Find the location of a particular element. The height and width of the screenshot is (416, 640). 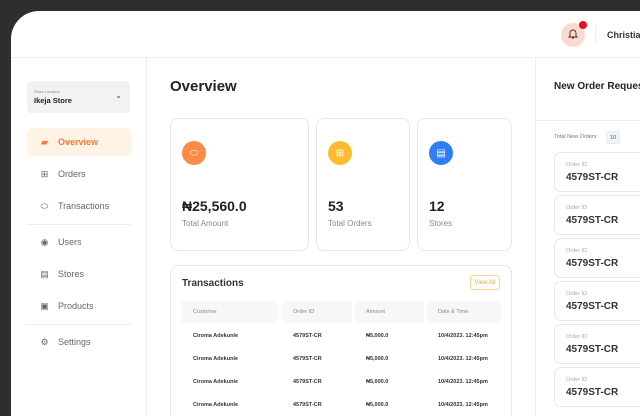

view-all-button: View All is located at coordinates (485, 282).